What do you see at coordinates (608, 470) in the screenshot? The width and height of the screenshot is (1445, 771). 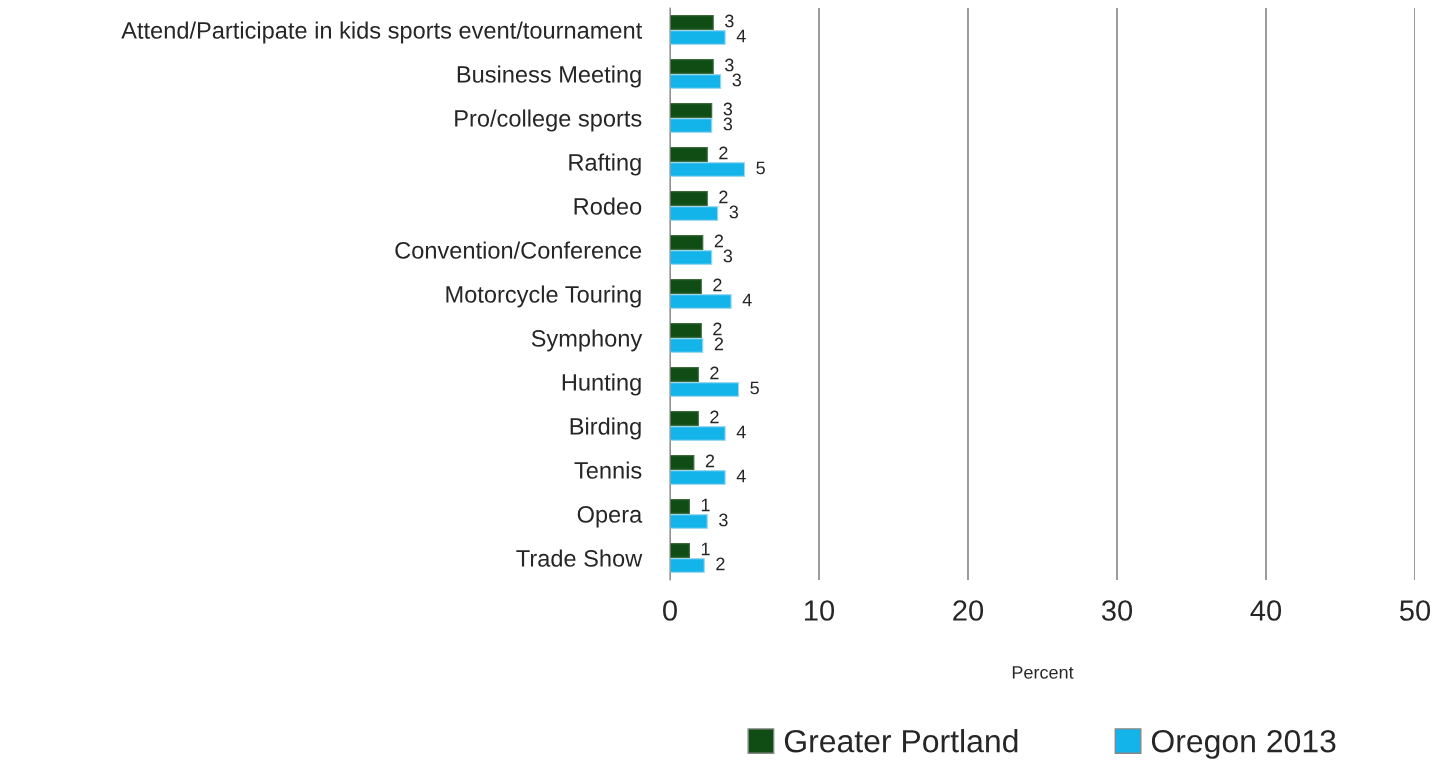 I see `y-tick-label: Tennis` at bounding box center [608, 470].